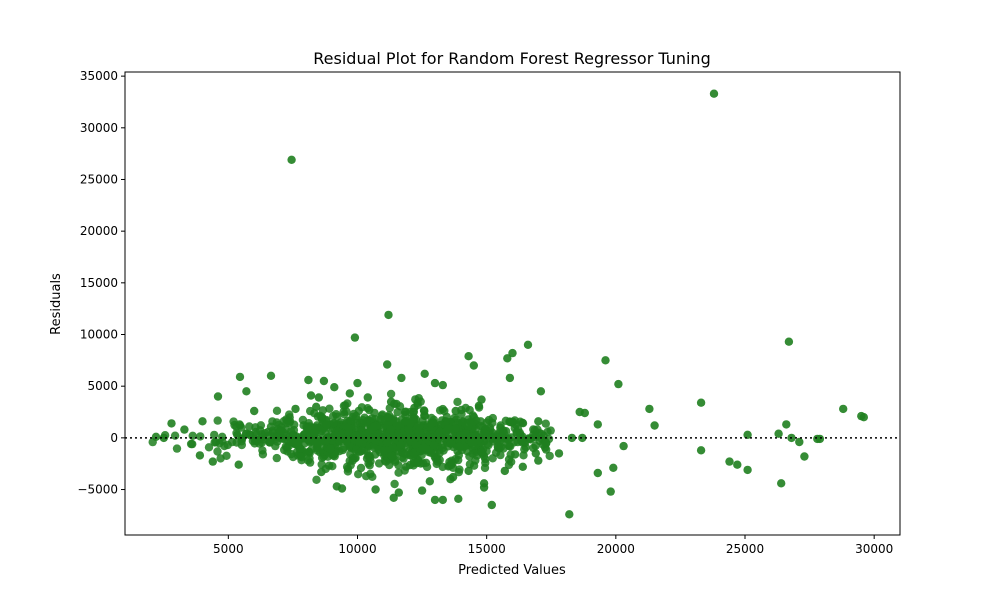 The height and width of the screenshot is (600, 1000). Describe the element at coordinates (874, 549) in the screenshot. I see `x-tick-label: 30000` at that location.